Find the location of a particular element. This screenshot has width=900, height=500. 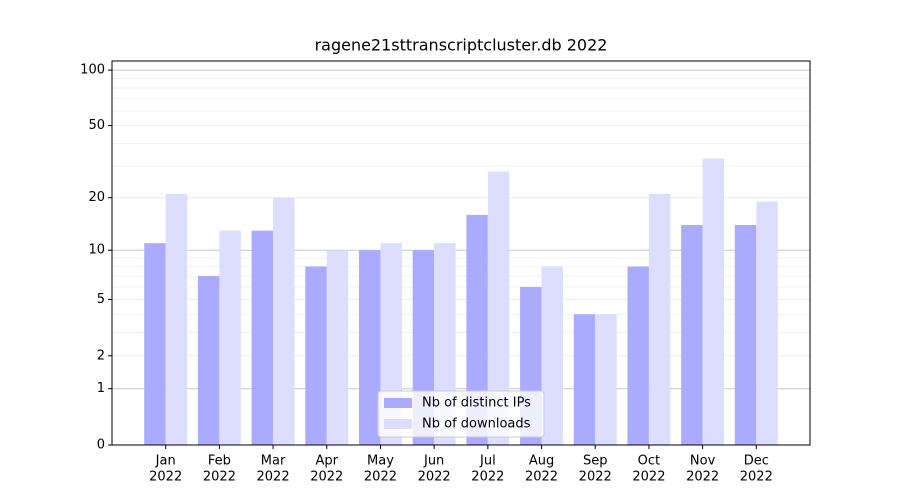

x-tick-label: Jan is located at coordinates (165, 461).